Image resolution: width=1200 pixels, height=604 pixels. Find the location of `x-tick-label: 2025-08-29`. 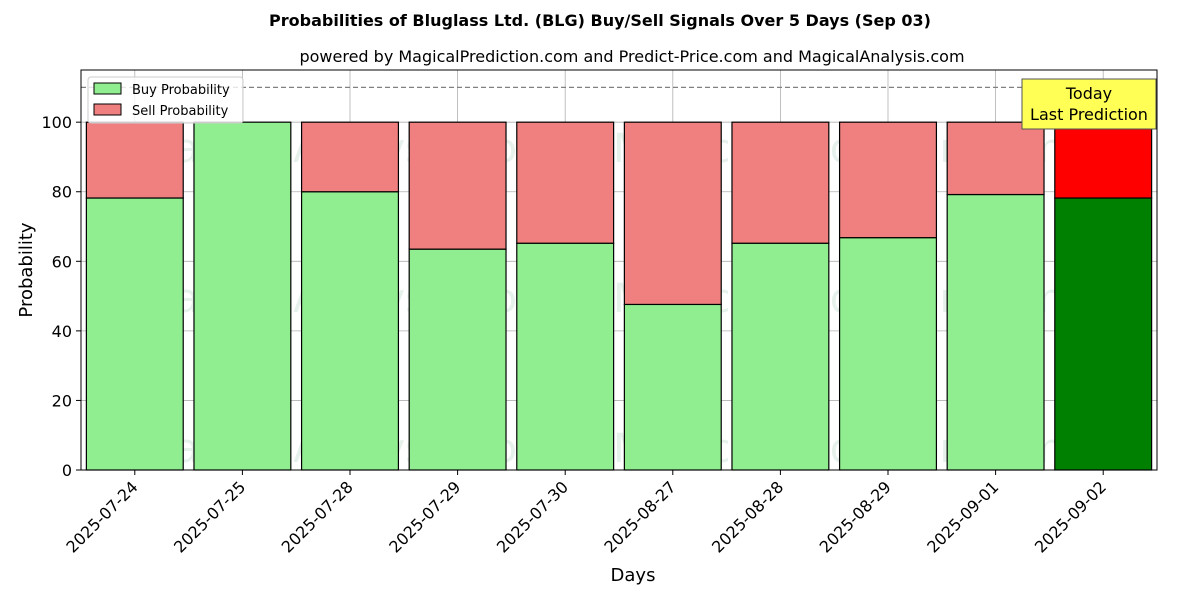

x-tick-label: 2025-08-29 is located at coordinates (855, 516).